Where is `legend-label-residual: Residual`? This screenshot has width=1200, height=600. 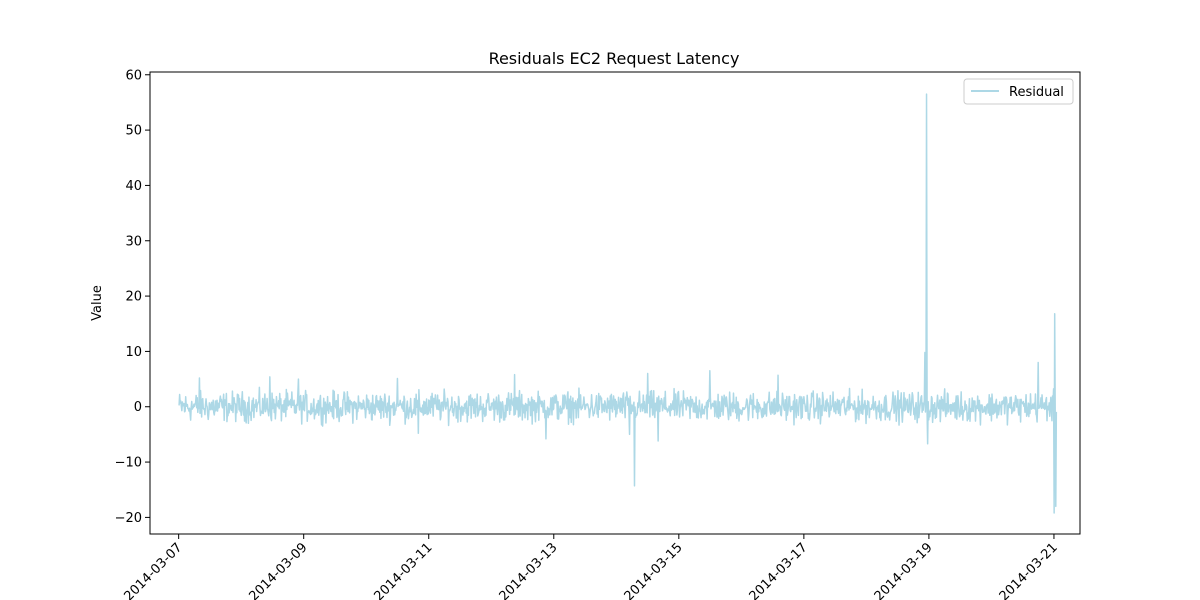
legend-label-residual: Residual is located at coordinates (1036, 92).